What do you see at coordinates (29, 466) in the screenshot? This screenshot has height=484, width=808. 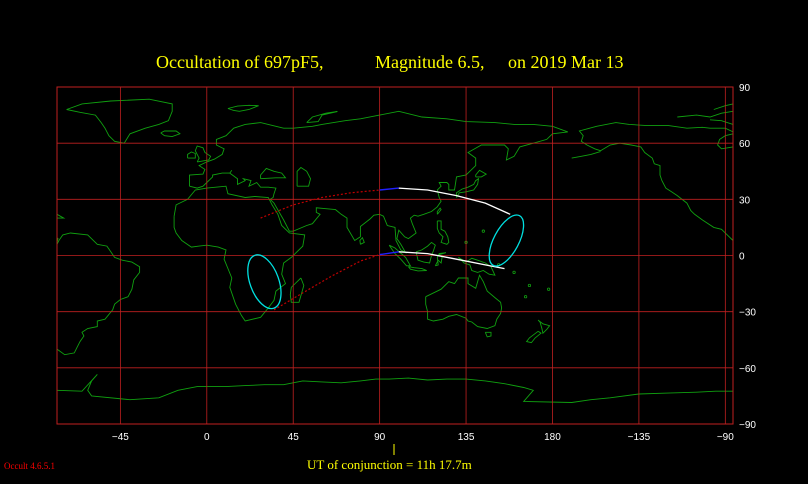 I see `software-version: Occult 4.6.5.1` at bounding box center [29, 466].